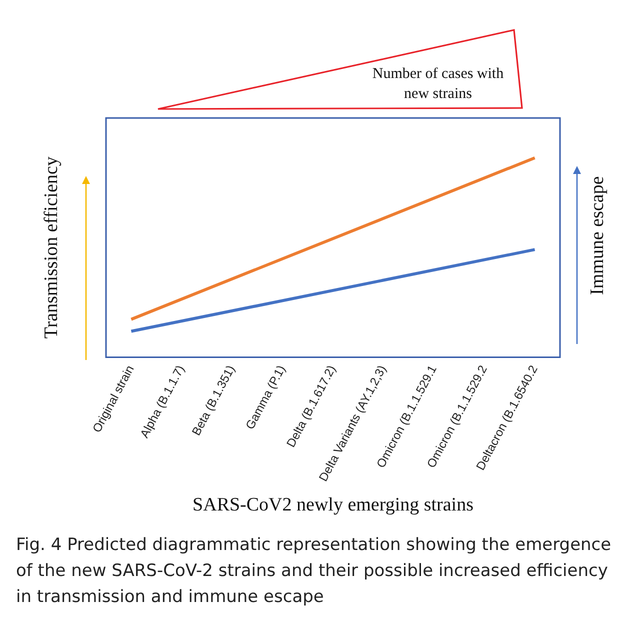 Image resolution: width=624 pixels, height=618 pixels. What do you see at coordinates (438, 84) in the screenshot?
I see `text: Number of cases with new strains` at bounding box center [438, 84].